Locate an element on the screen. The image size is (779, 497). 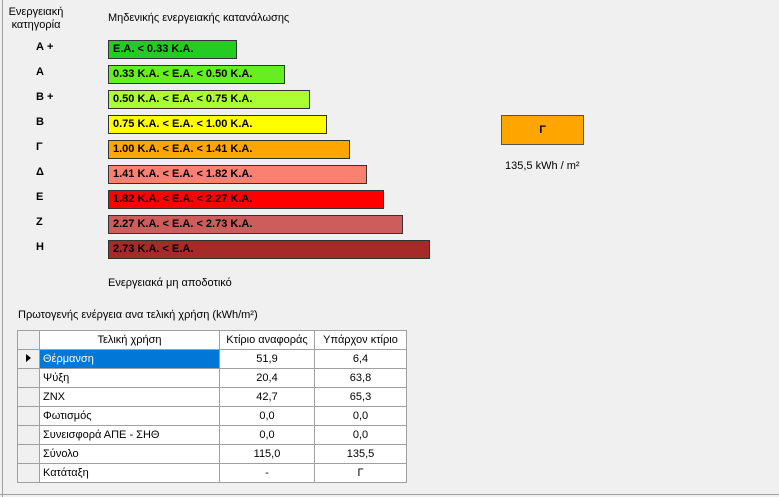
column-header-end-use: Τελική χρήση is located at coordinates (129, 340).